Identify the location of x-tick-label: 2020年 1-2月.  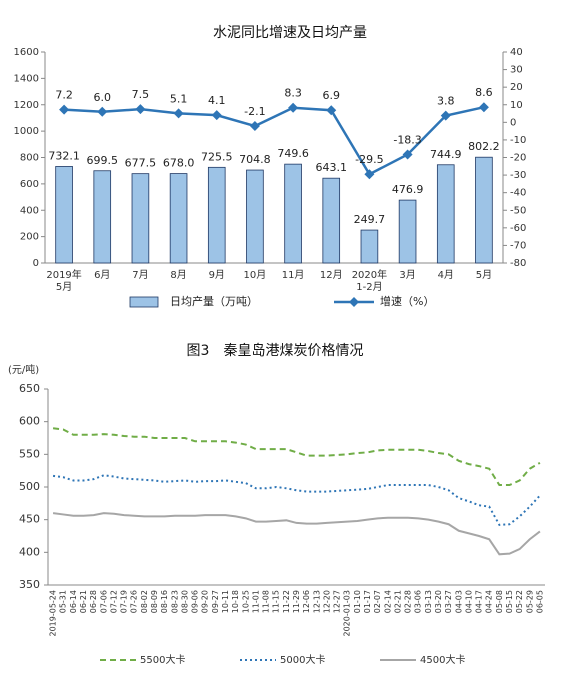
(369, 280).